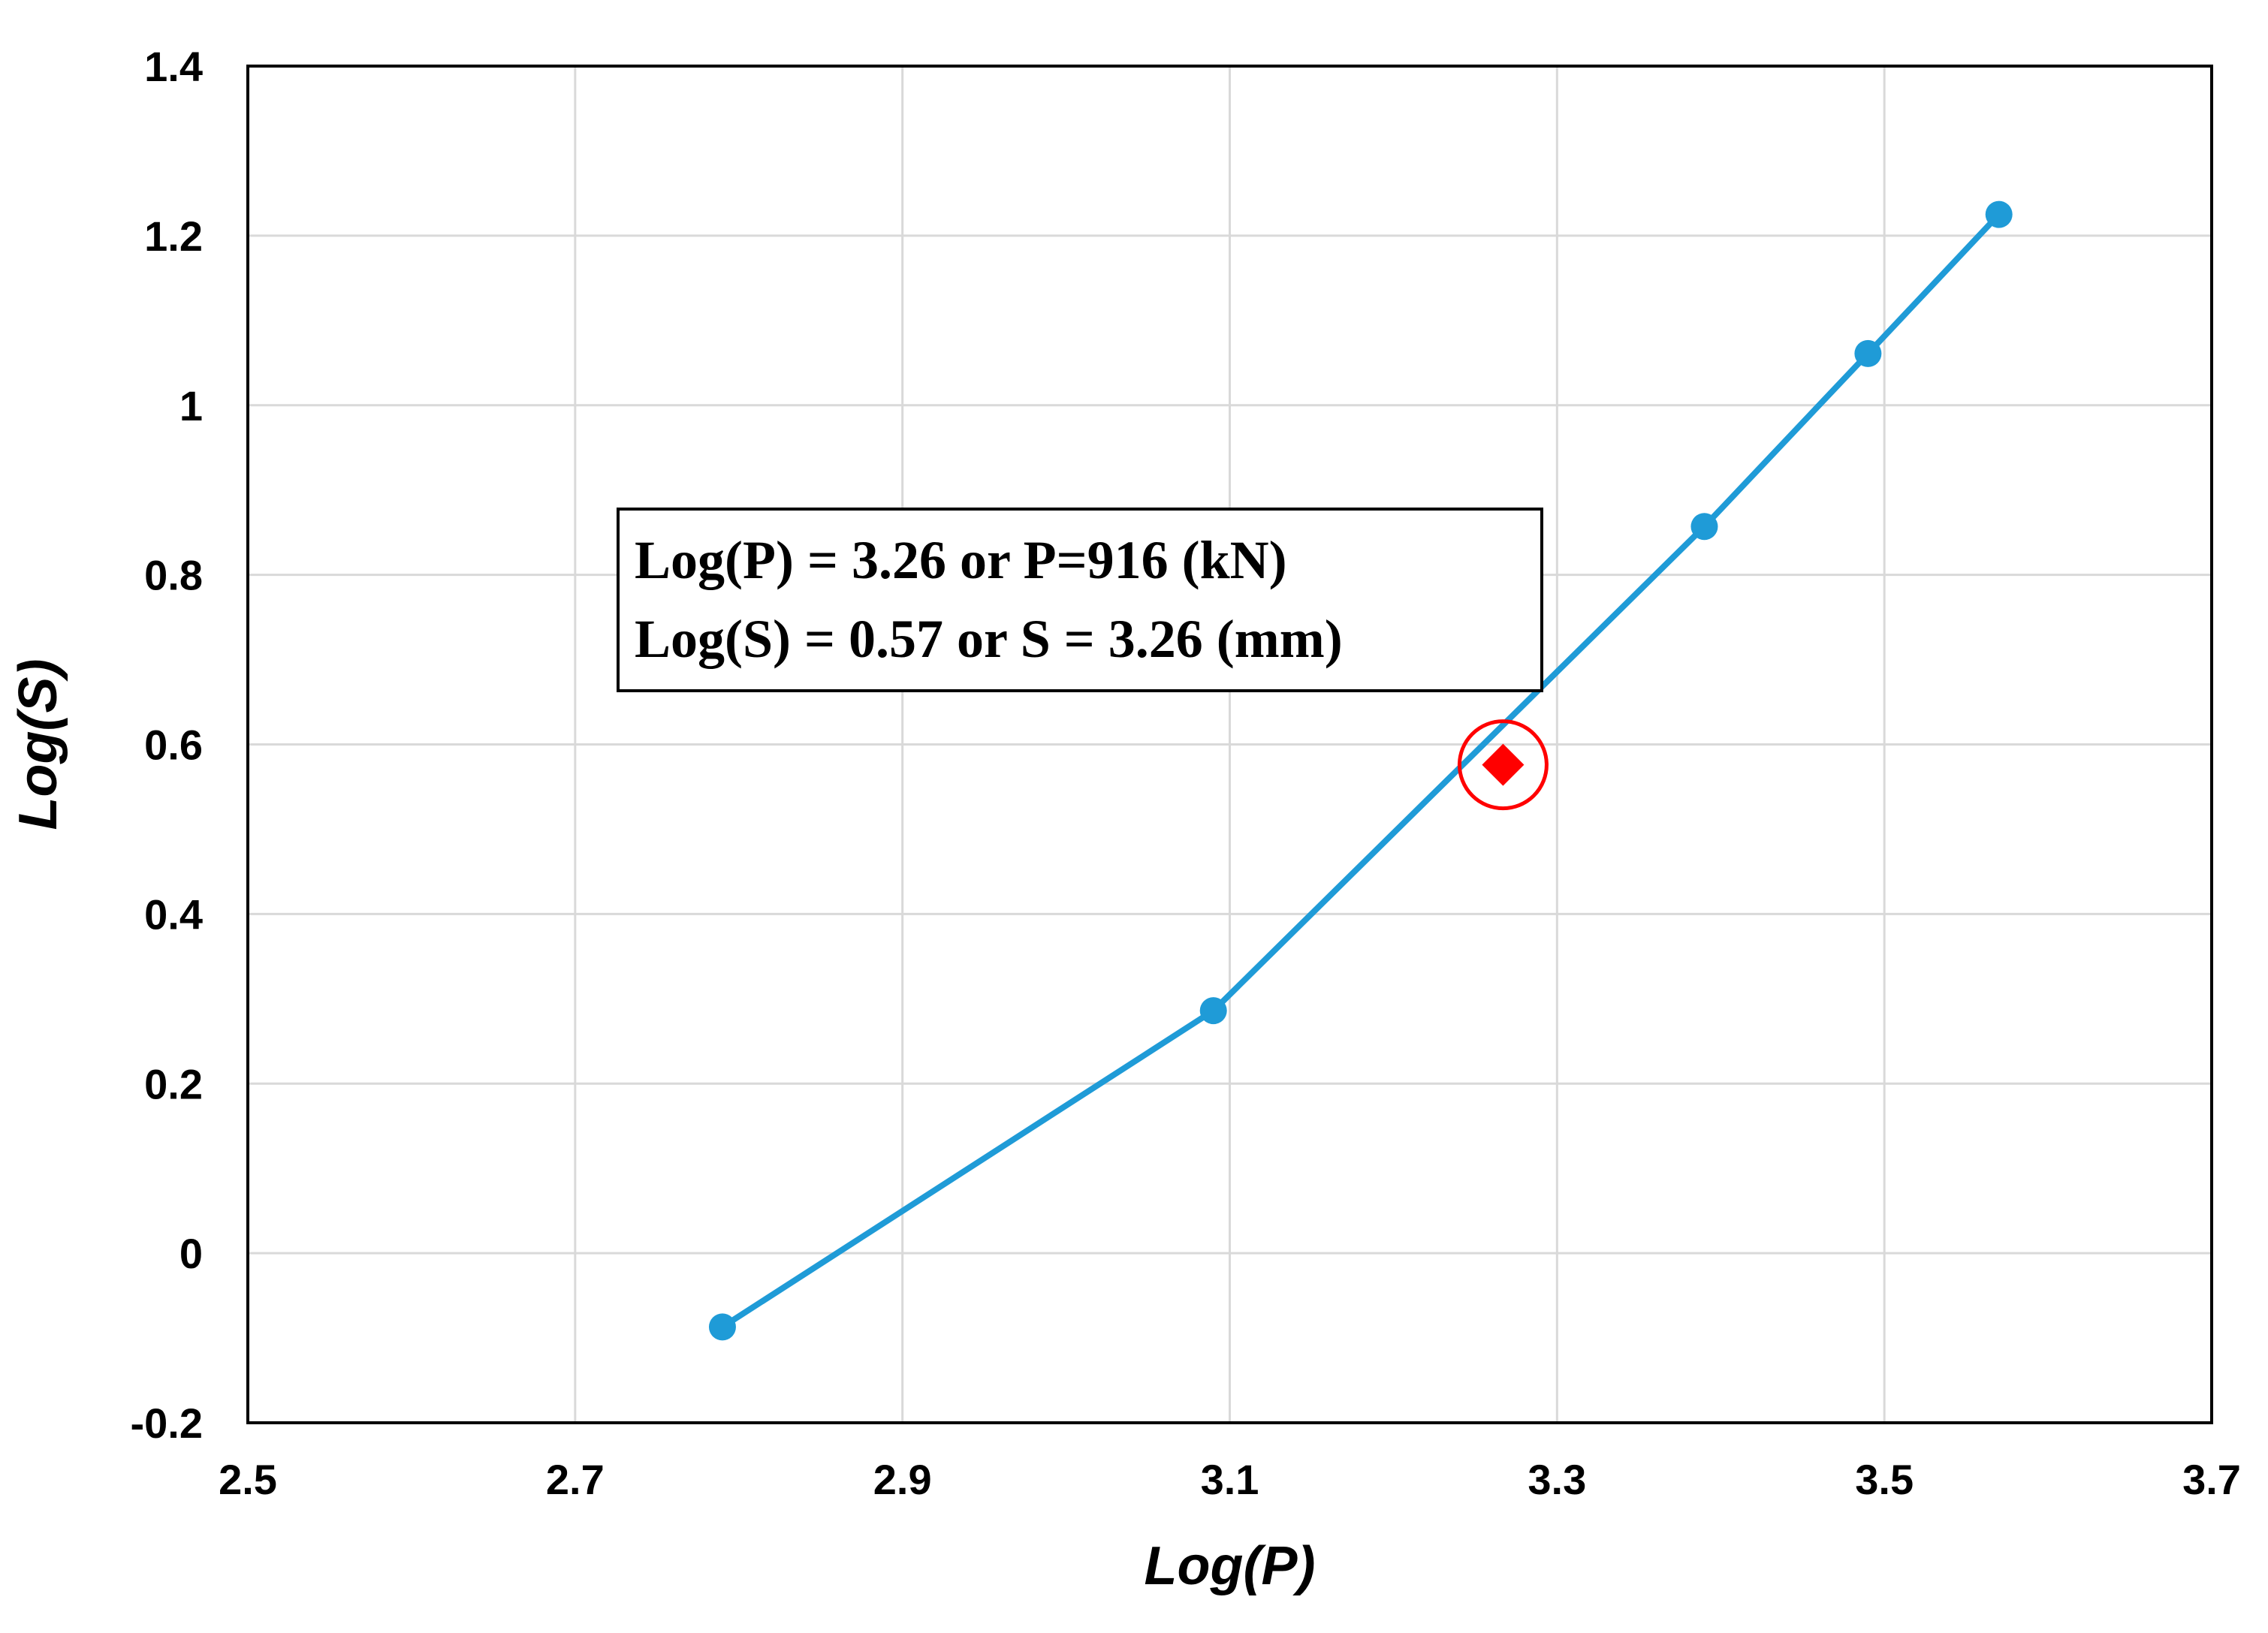 The height and width of the screenshot is (1633, 2268). Describe the element at coordinates (191, 405) in the screenshot. I see `y-tick-label: 1` at that location.